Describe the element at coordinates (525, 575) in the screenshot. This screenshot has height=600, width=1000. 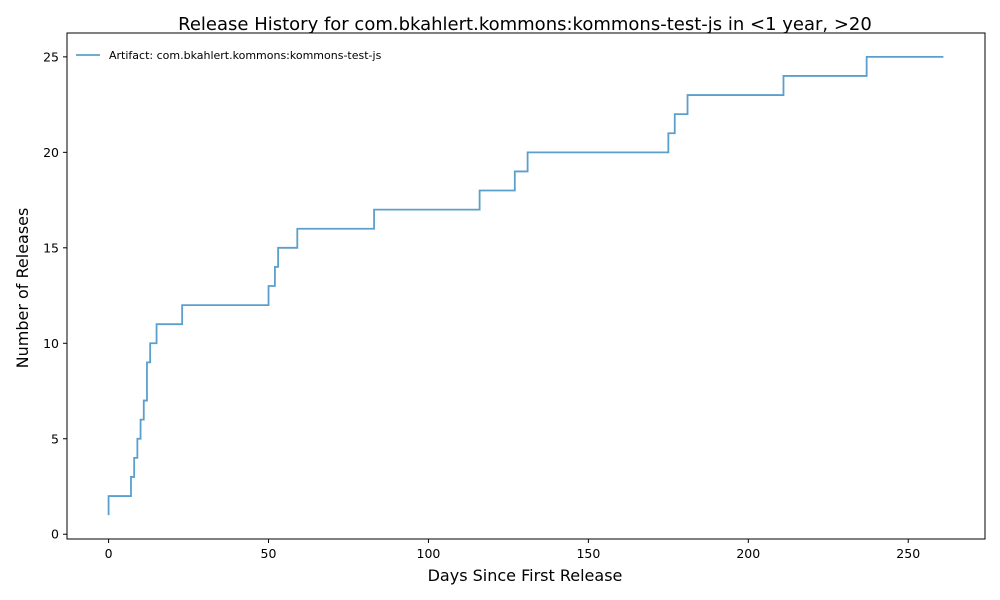
I see `x-axis-label: Days Since First Release` at that location.